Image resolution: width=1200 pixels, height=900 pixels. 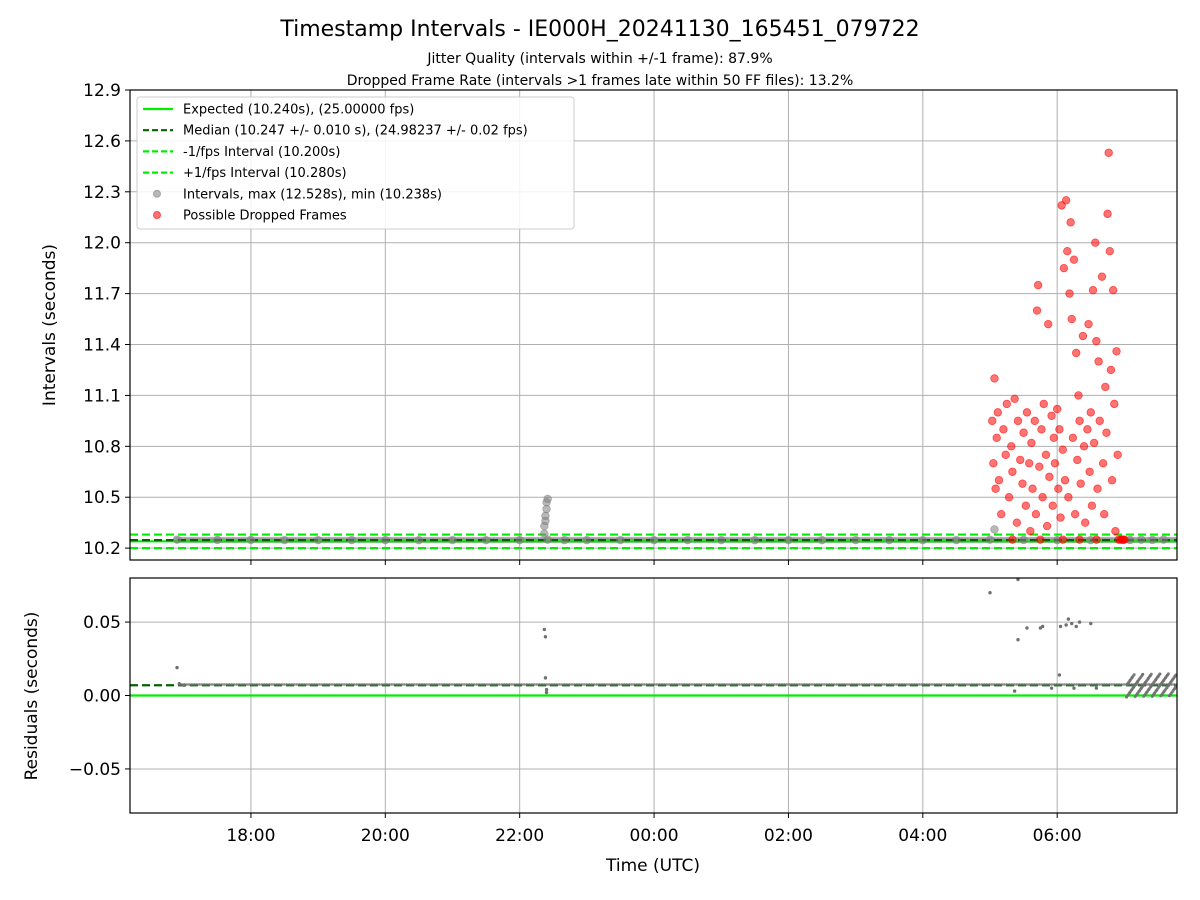 I want to click on legend-swatch-dot, so click(x=157, y=215).